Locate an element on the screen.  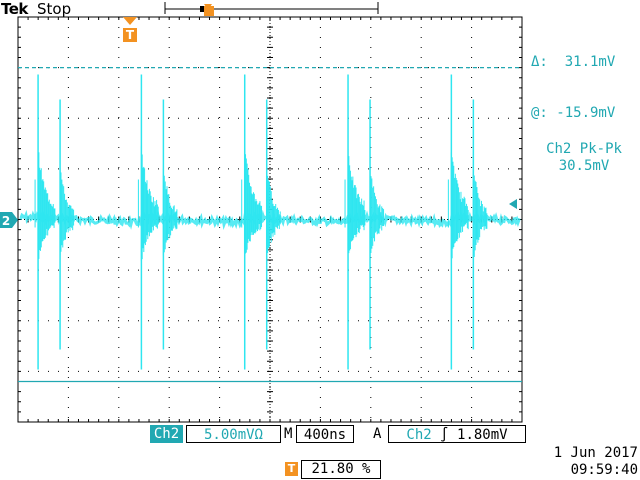
acquisition-state: Stop is located at coordinates (54, 9).